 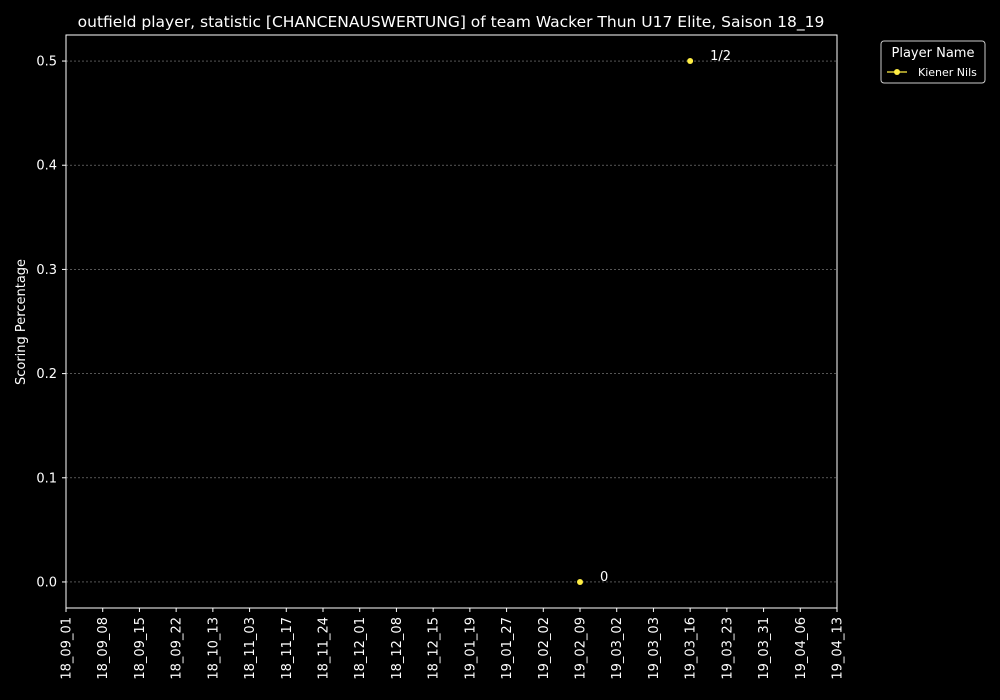 What do you see at coordinates (250, 648) in the screenshot?
I see `x-tick-label: 18_11_03` at bounding box center [250, 648].